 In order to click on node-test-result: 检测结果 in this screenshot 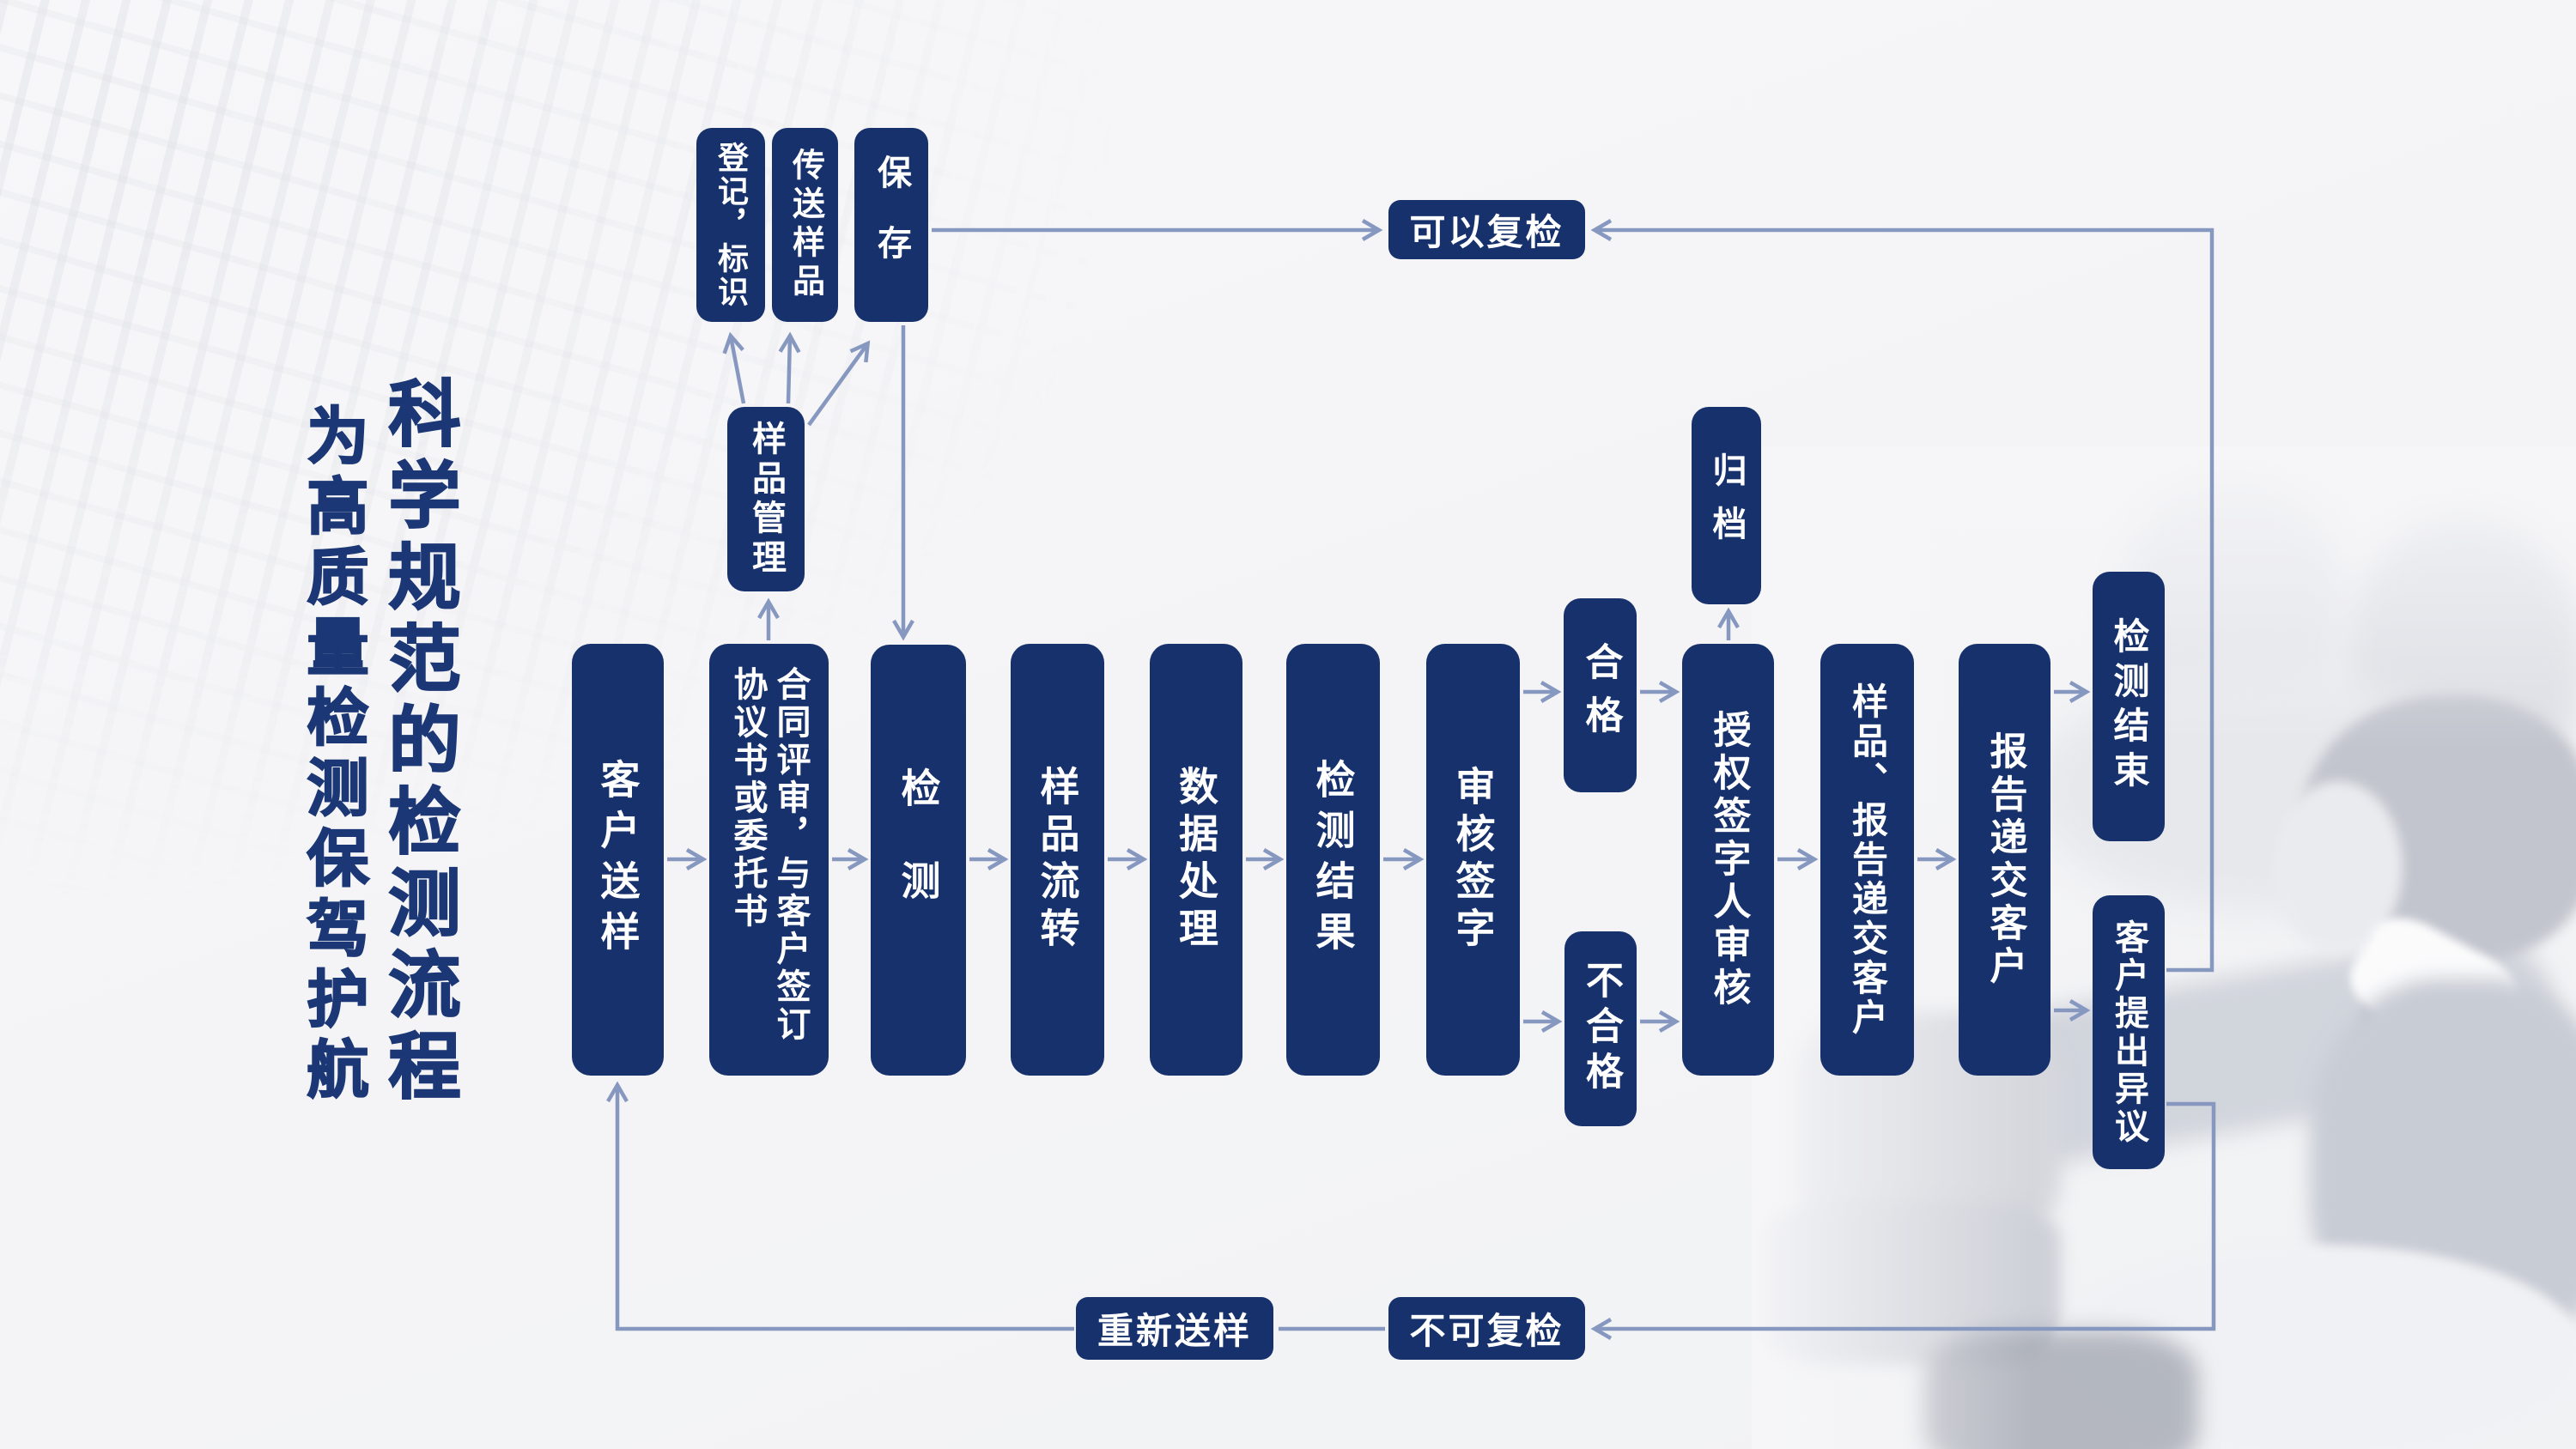, I will do `click(1333, 860)`.